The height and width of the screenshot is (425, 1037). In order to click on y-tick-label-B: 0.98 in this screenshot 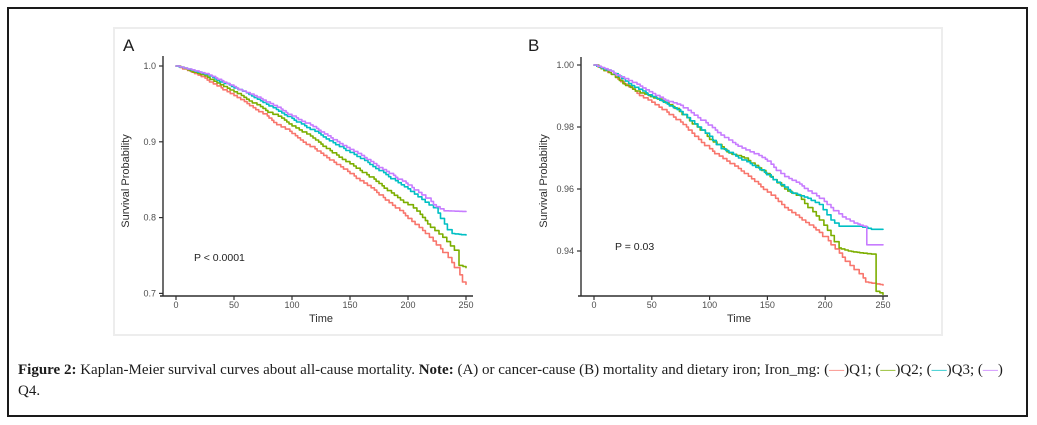, I will do `click(565, 127)`.